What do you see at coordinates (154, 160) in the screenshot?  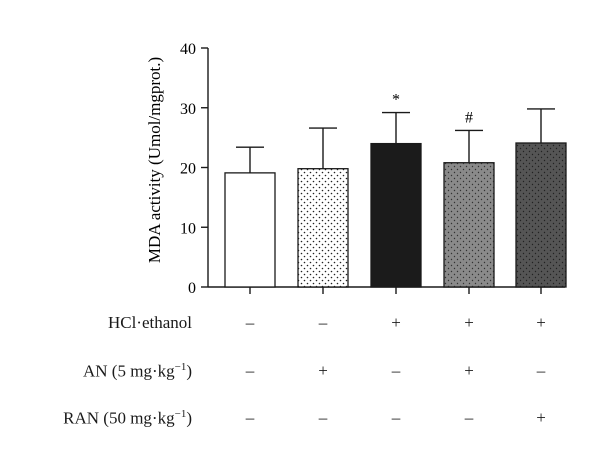 I see `y-axis-label: MDA activity (Umol/mgprot.)` at bounding box center [154, 160].